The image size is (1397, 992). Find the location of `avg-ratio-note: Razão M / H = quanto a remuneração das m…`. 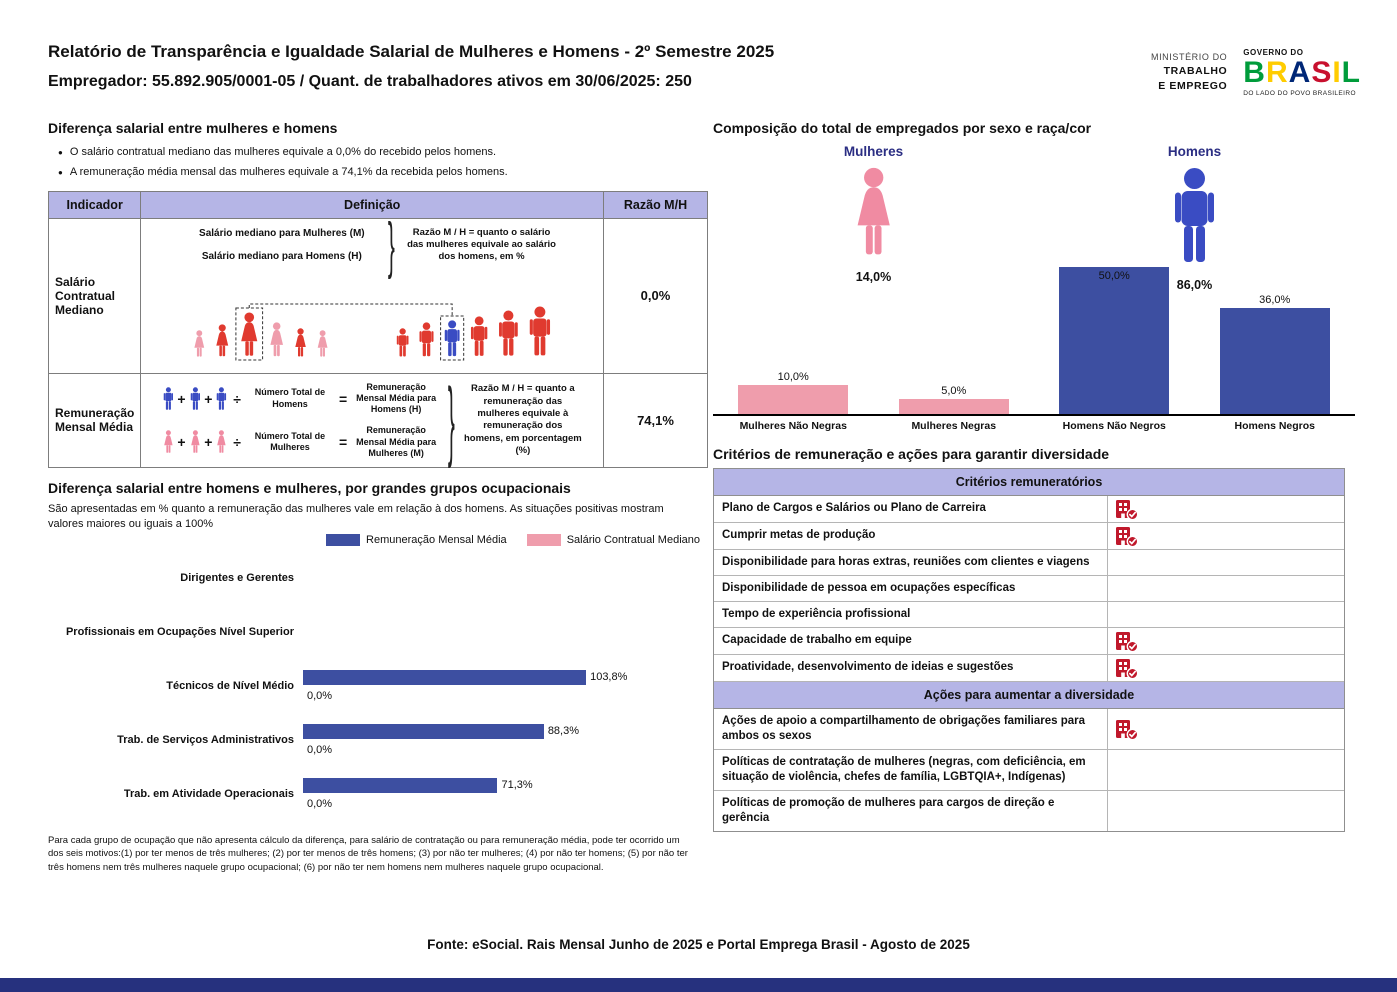

avg-ratio-note: Razão M / H = quanto a remuneração das m… is located at coordinates (522, 420).